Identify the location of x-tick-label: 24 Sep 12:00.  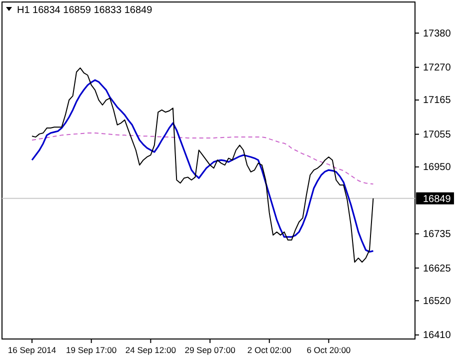
(150, 350).